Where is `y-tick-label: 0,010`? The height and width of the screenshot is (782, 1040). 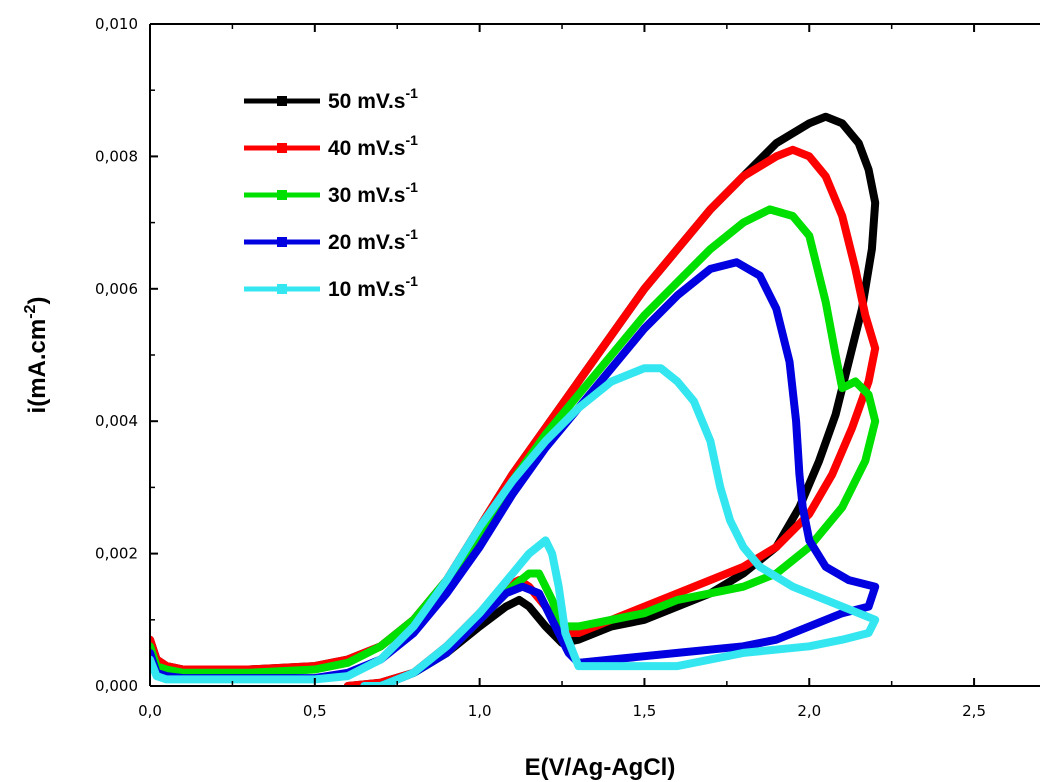 y-tick-label: 0,010 is located at coordinates (116, 24).